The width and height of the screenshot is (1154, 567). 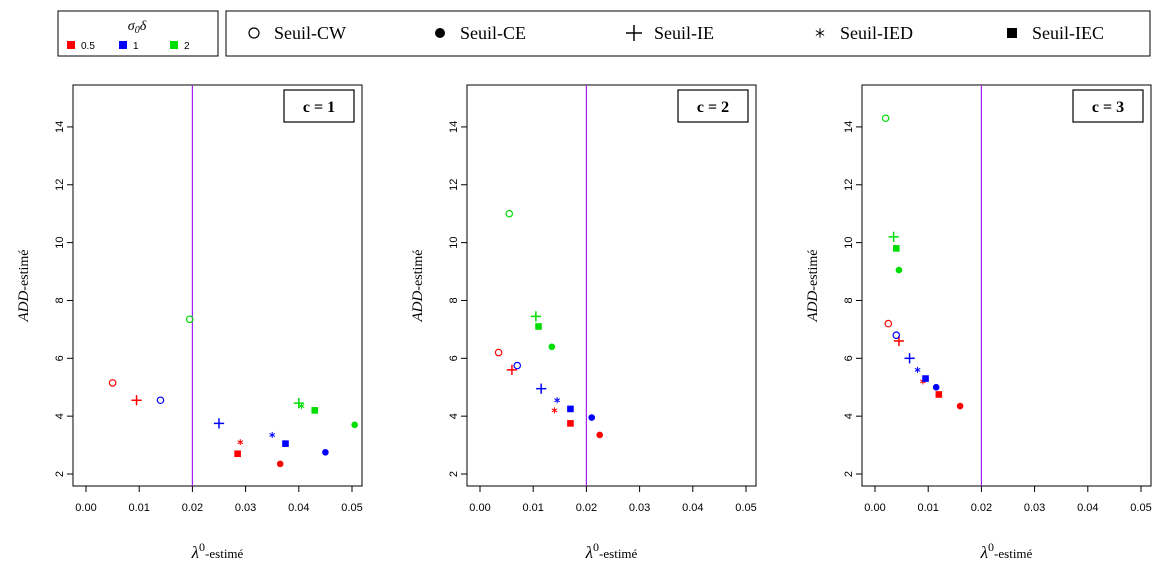 I want to click on legend-marker-Seuil-CE-shape, so click(x=440, y=33).